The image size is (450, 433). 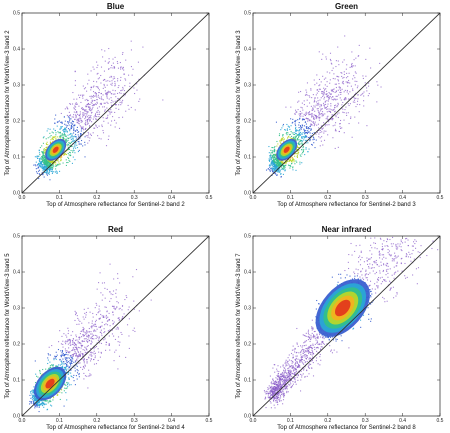 I want to click on panel-title: Blue, so click(x=116, y=6).